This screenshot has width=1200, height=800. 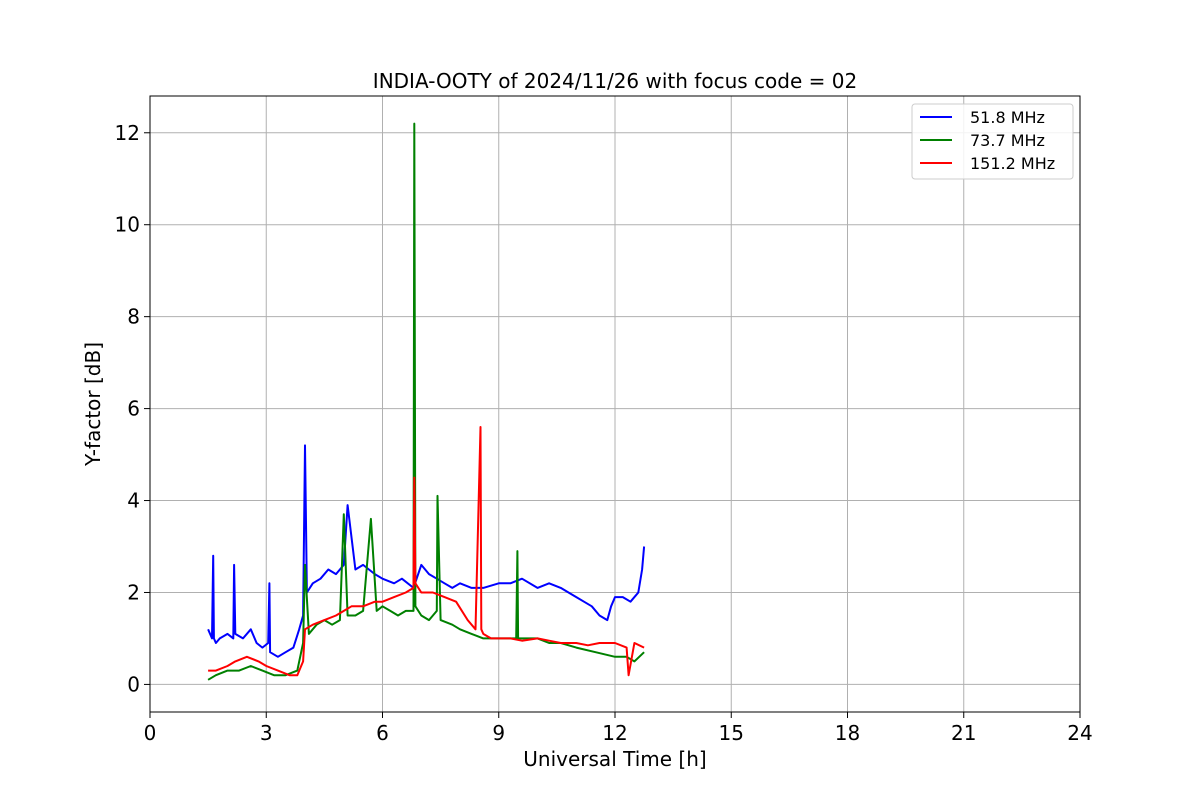 I want to click on x-tick-label: 6, so click(x=382, y=733).